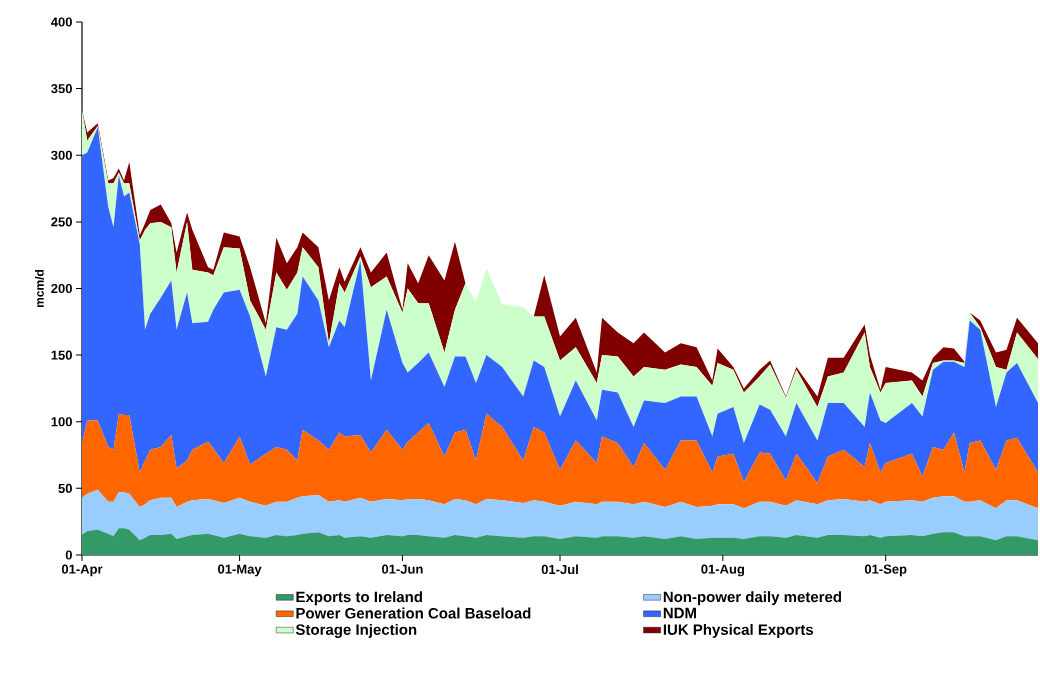 This screenshot has height=675, width=1040. I want to click on y-tick-label: 150, so click(61, 355).